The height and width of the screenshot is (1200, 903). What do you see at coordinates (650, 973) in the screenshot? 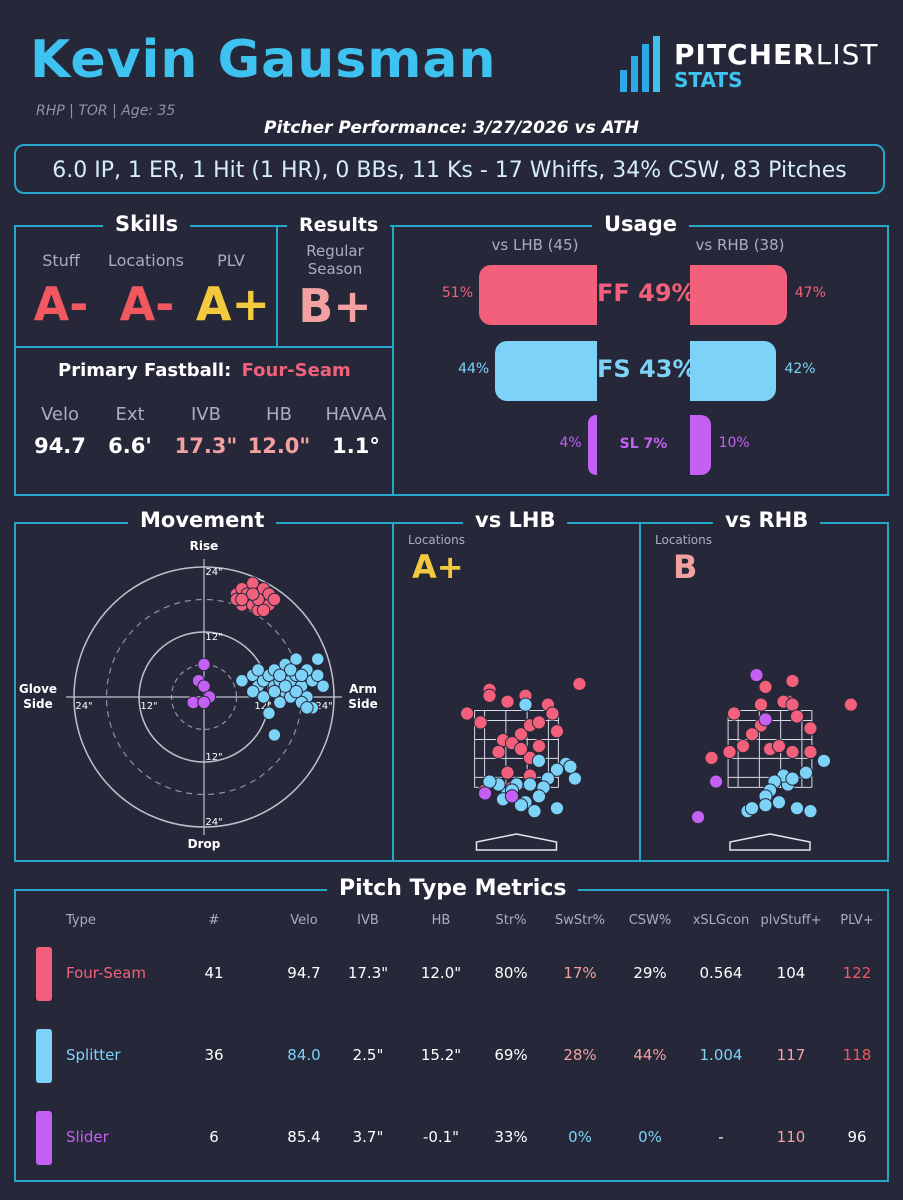
I see `metric-value: 29%` at bounding box center [650, 973].